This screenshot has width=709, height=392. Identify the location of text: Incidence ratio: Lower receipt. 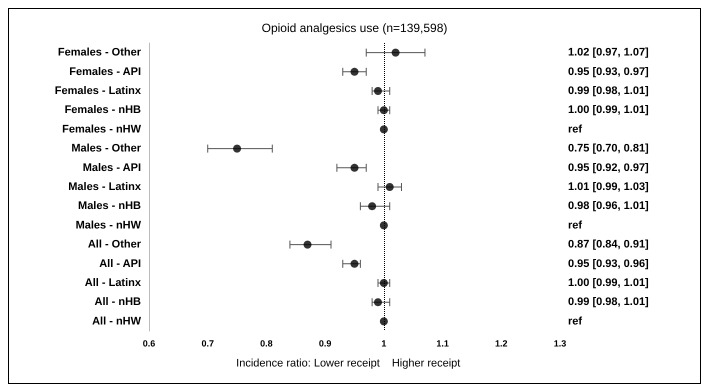
(308, 364).